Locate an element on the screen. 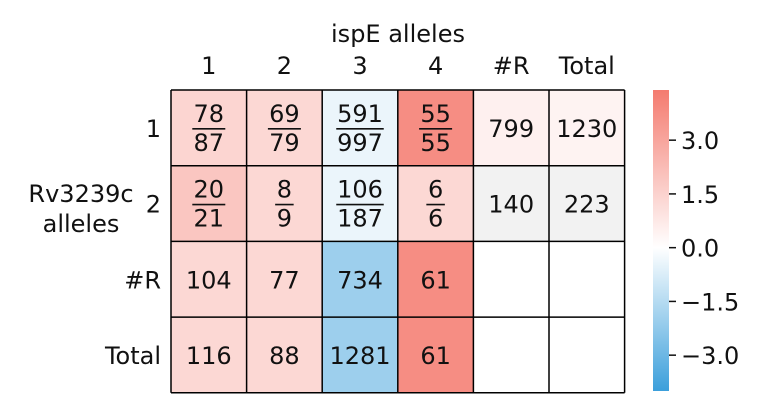 The image size is (776, 416). colorbar-tick-label: 3.0 is located at coordinates (700, 141).